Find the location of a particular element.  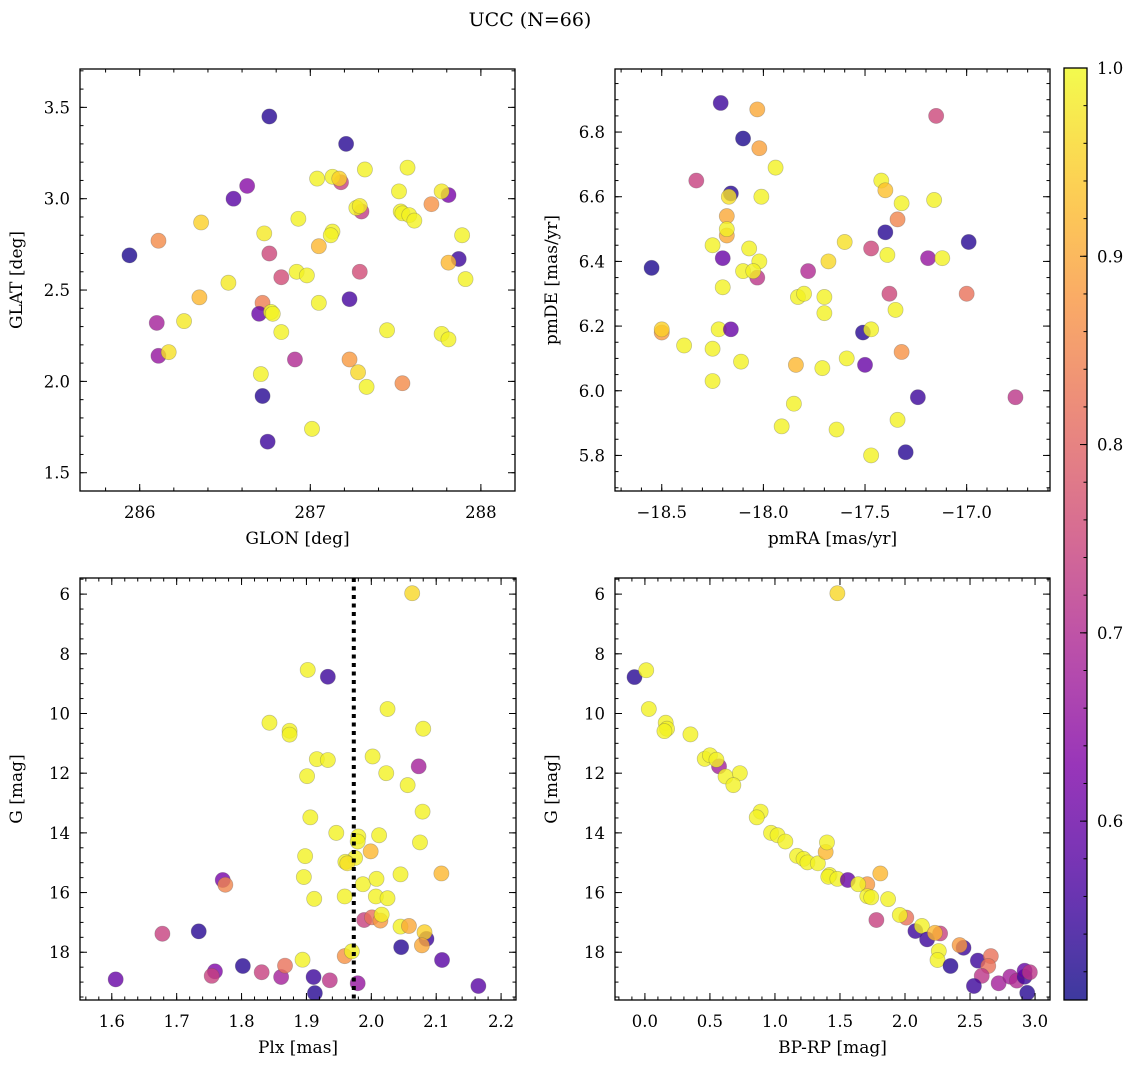

x-tick-label: 0.0 is located at coordinates (645, 1021).